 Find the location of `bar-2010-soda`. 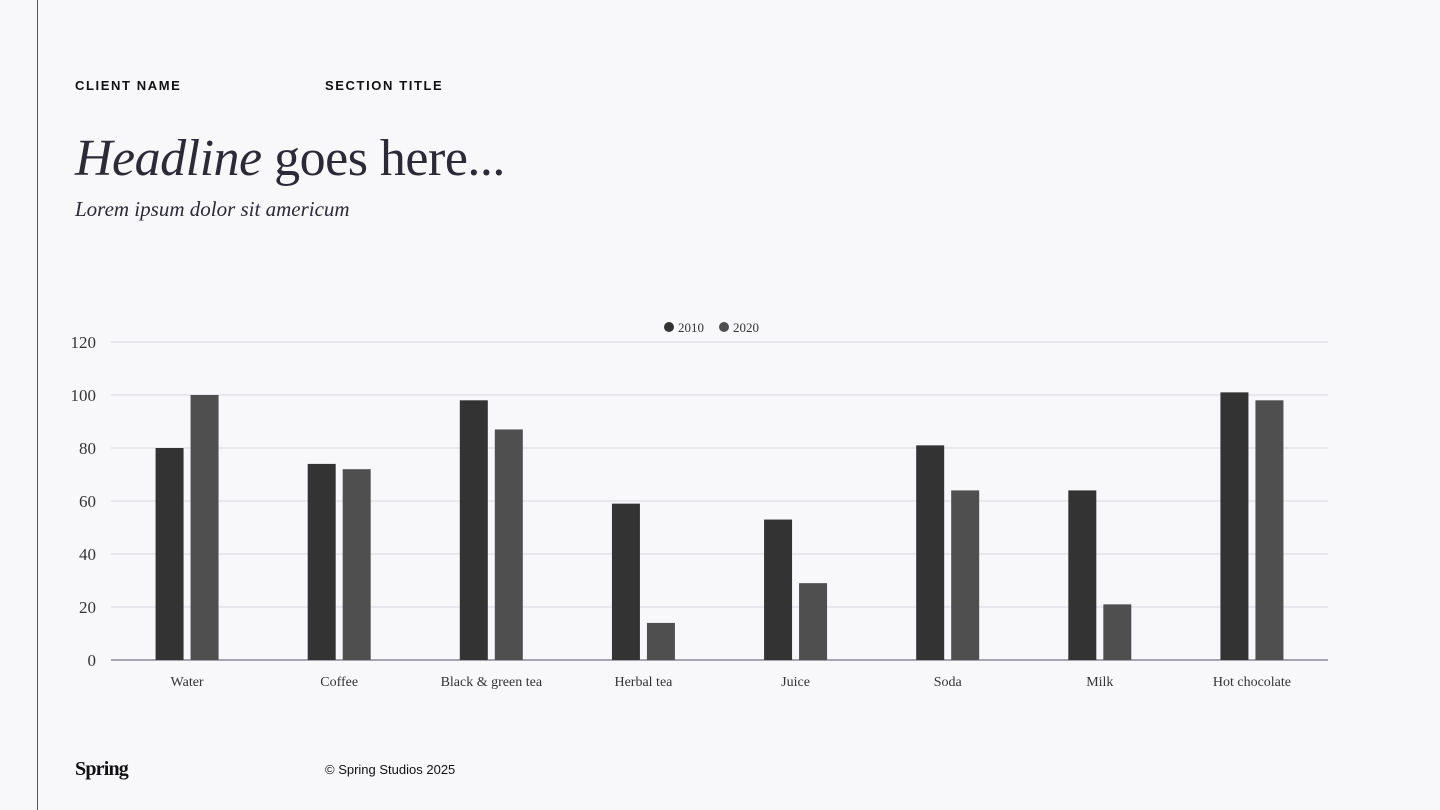

bar-2010-soda is located at coordinates (930, 552).